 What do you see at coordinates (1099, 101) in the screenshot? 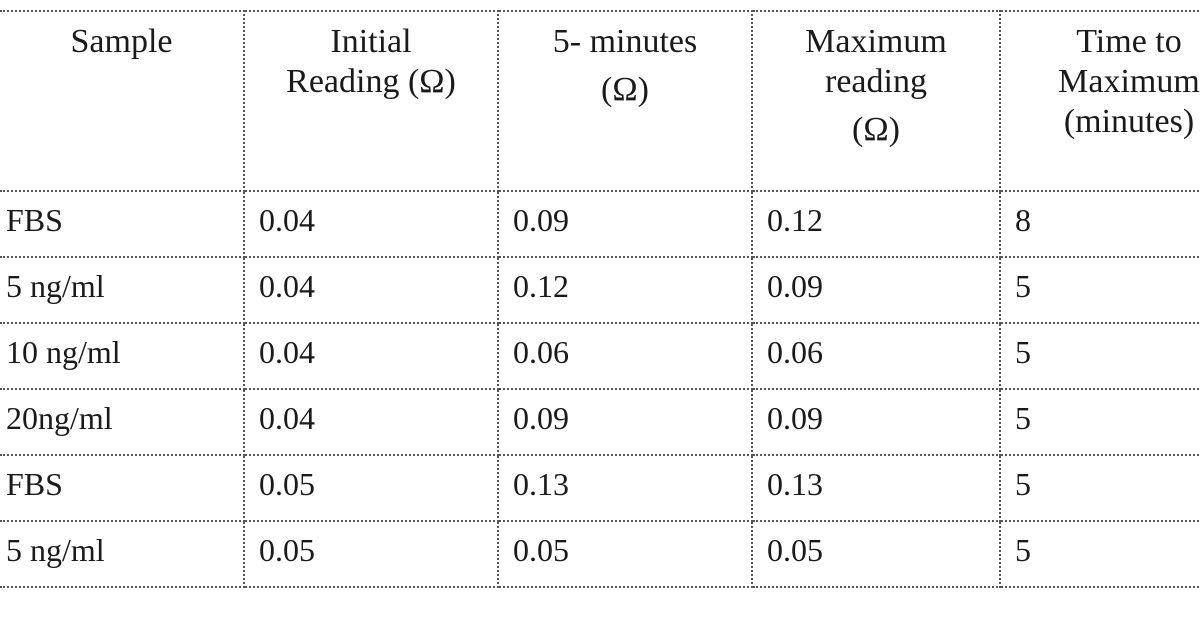
I see `header-time-to-maximum: Time to Maximum (minutes)` at bounding box center [1099, 101].